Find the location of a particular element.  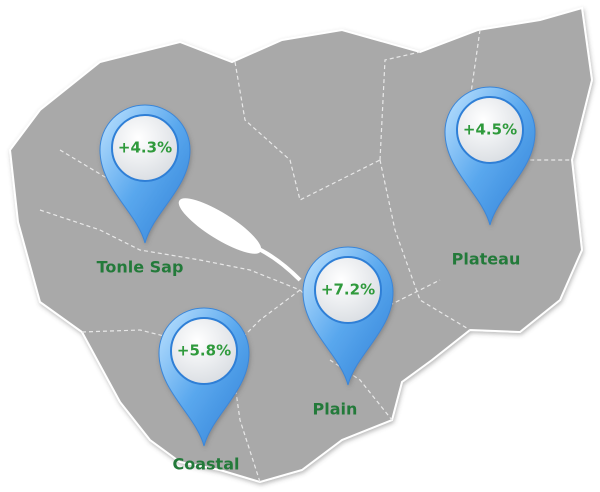

pin-value: +5.8% is located at coordinates (204, 351).